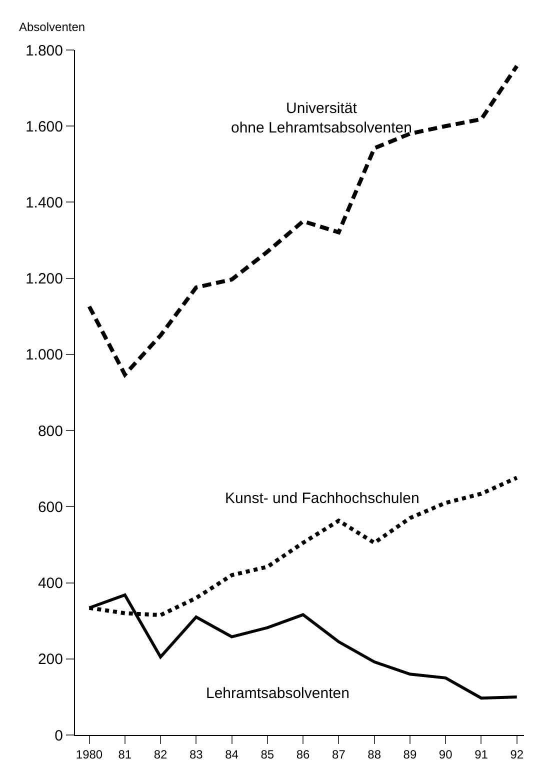 The width and height of the screenshot is (536, 775). I want to click on y-tick-label: 1.200, so click(44, 279).